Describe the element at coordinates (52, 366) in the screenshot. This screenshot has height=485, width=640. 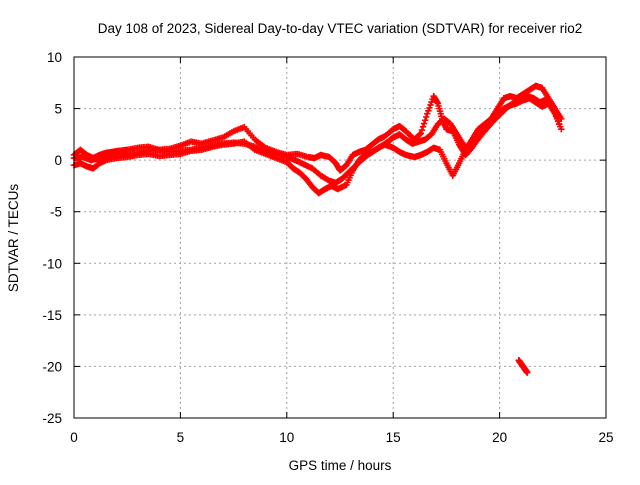
I see `y-tick-label: -20` at that location.